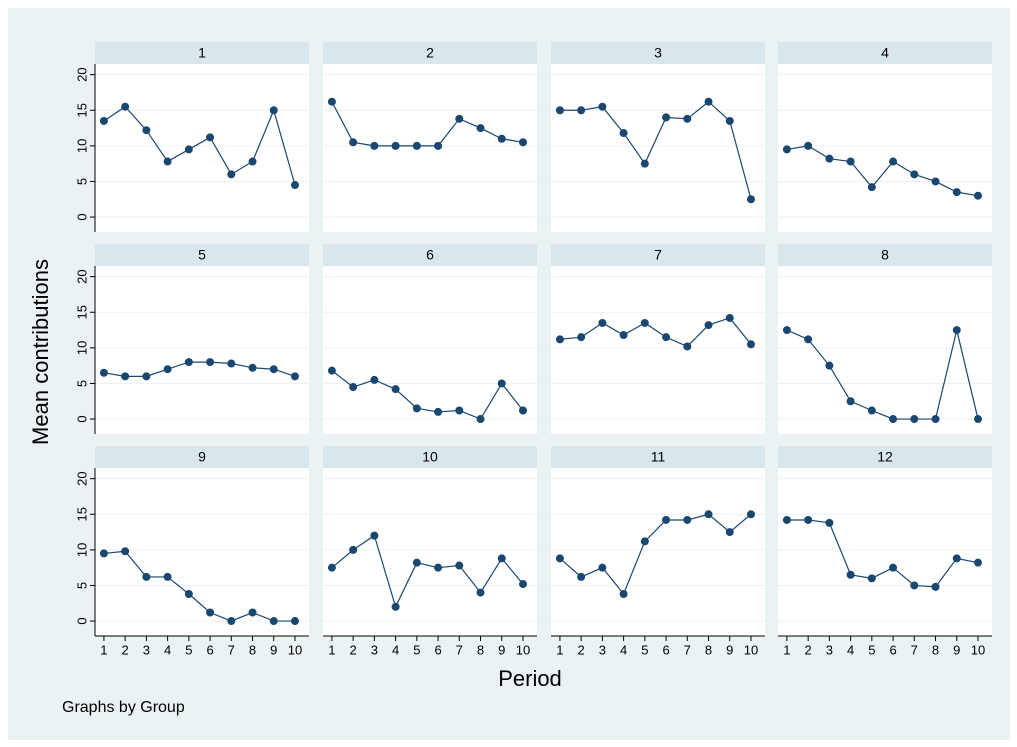 Image resolution: width=1017 pixels, height=747 pixels. I want to click on panel-title: 10, so click(430, 457).